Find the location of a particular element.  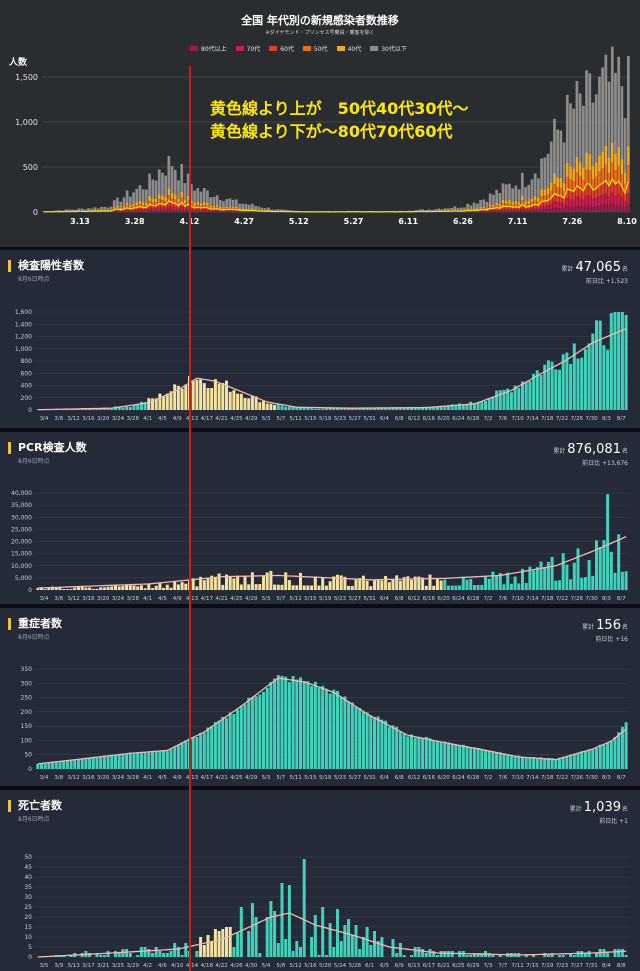

y-tick-label: 1,600 is located at coordinates (23, 312).